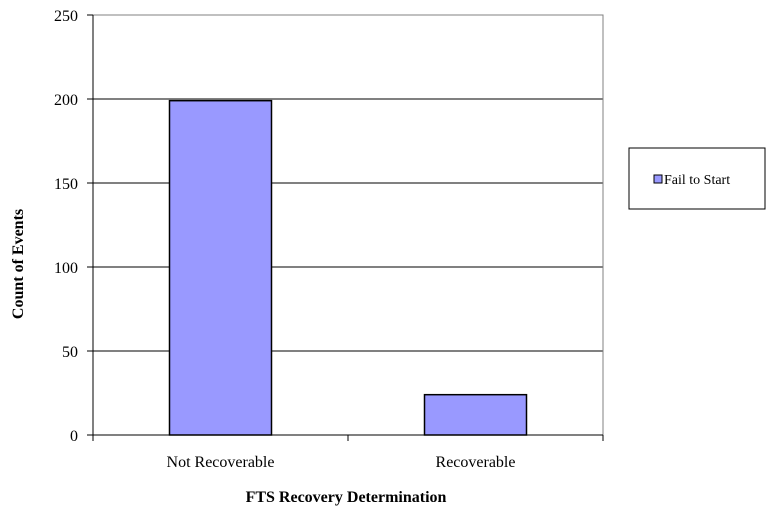 The width and height of the screenshot is (767, 515). What do you see at coordinates (66, 184) in the screenshot?
I see `y-tick-label: 150` at bounding box center [66, 184].